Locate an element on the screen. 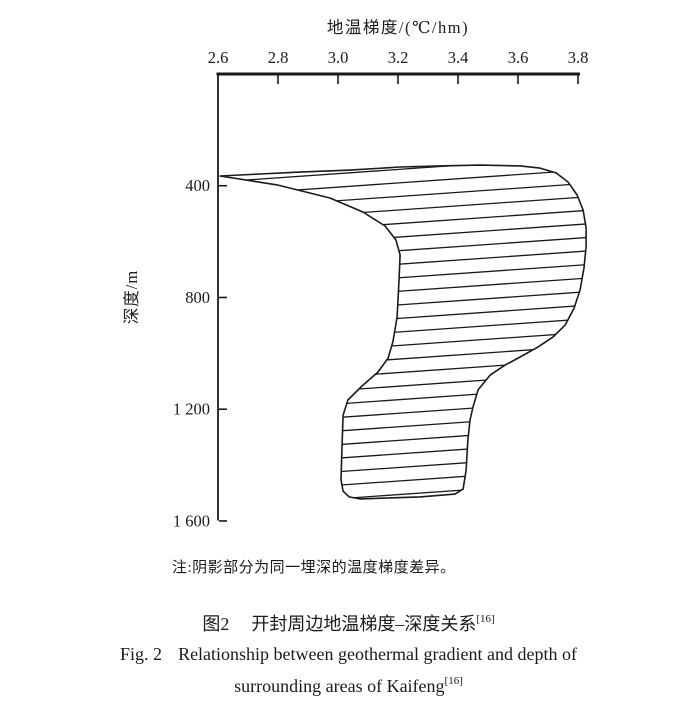 This screenshot has width=697, height=712. y-tick-label: 400 is located at coordinates (197, 185).